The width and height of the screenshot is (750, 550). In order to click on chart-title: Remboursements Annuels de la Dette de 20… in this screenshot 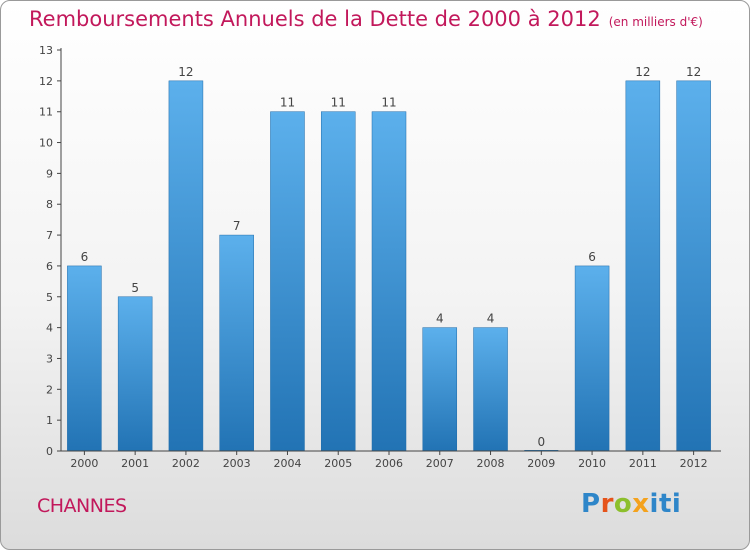, I will do `click(366, 19)`.